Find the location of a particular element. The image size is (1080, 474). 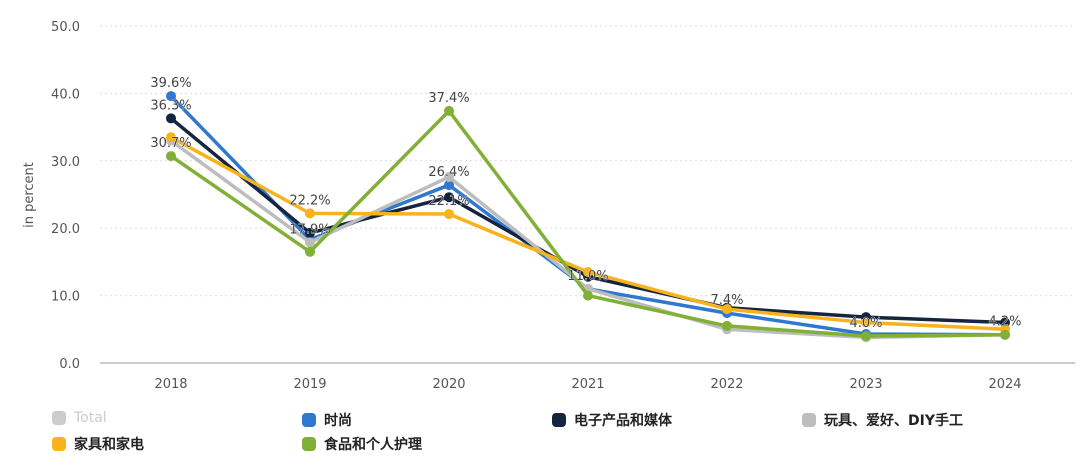

x-tick-label: 2021 is located at coordinates (587, 384).